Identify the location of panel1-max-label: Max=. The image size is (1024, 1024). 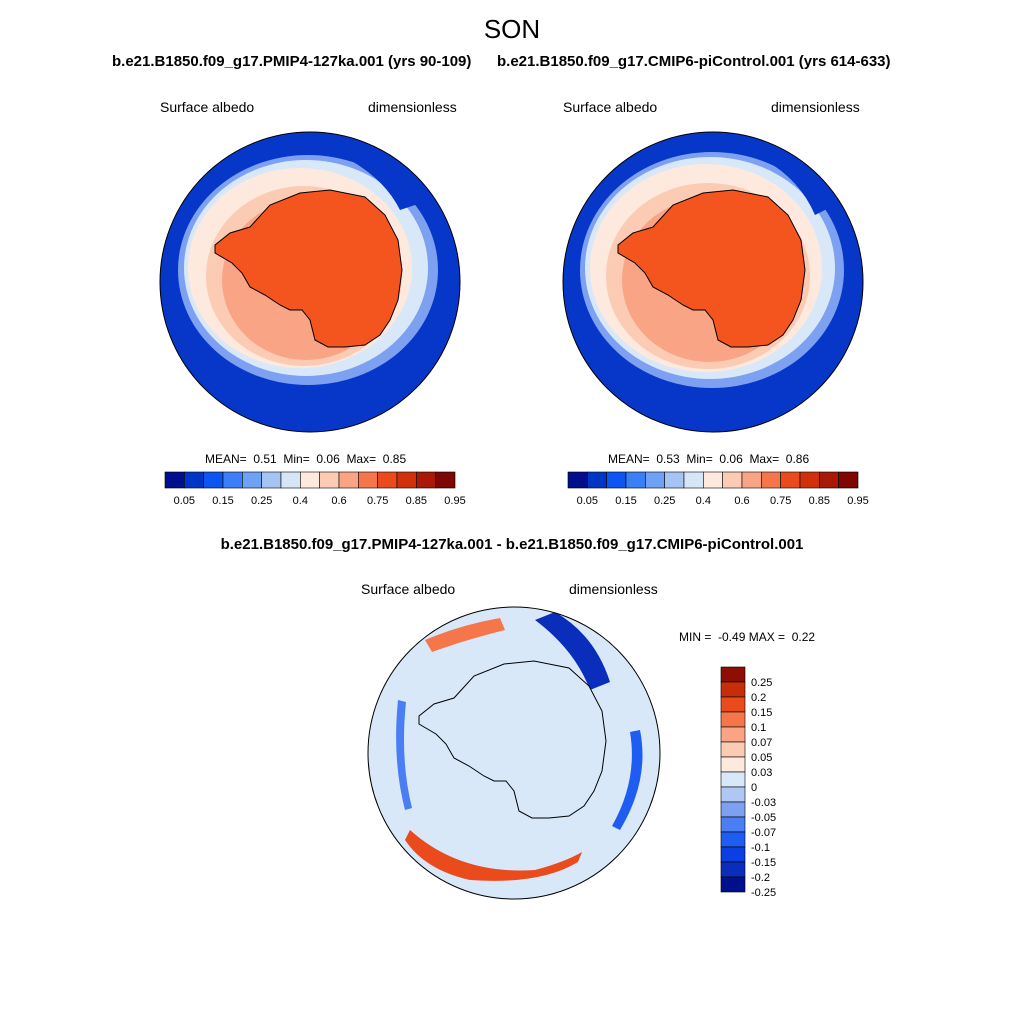
(361, 459).